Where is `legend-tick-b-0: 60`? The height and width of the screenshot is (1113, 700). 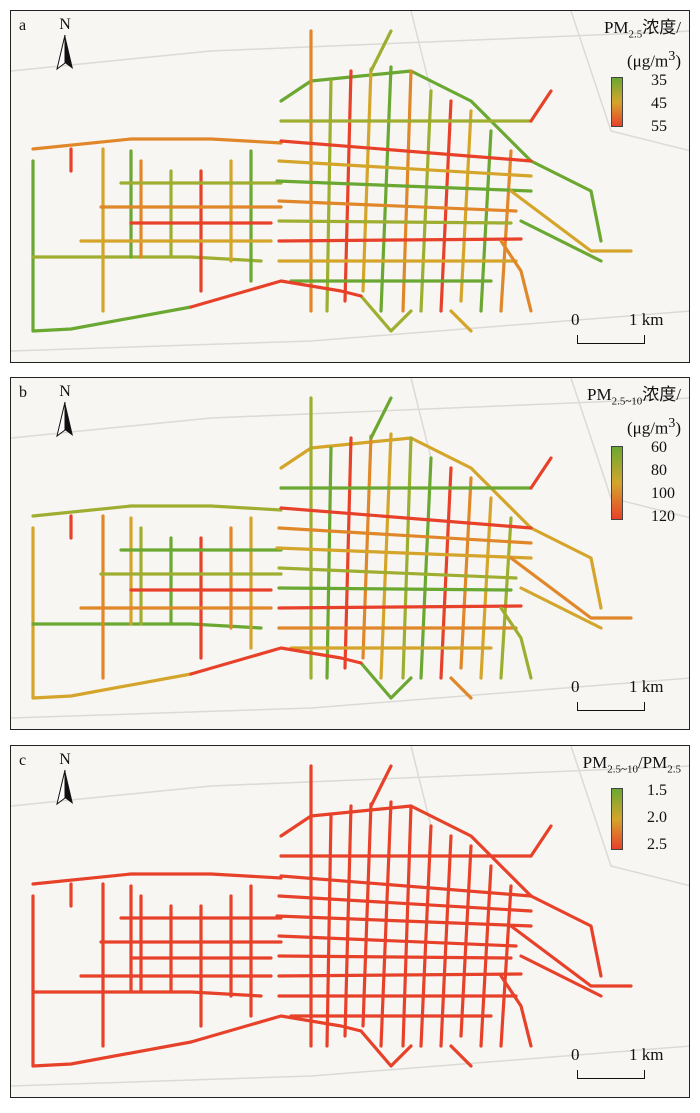 legend-tick-b-0: 60 is located at coordinates (659, 447).